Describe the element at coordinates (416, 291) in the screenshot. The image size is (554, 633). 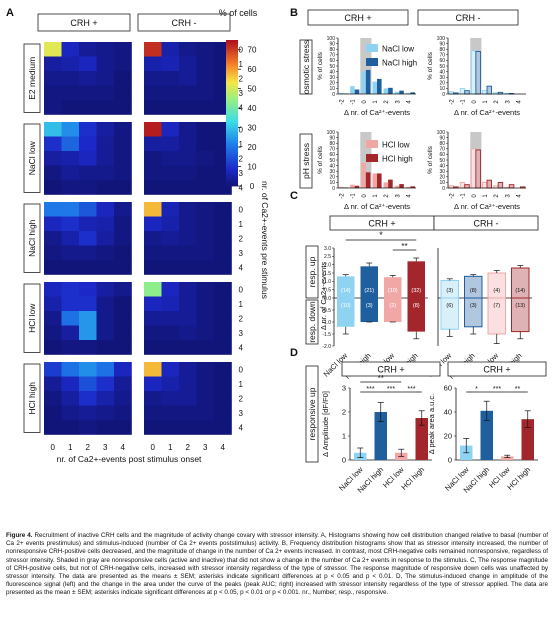
I see `response-n-label: (32)` at that location.